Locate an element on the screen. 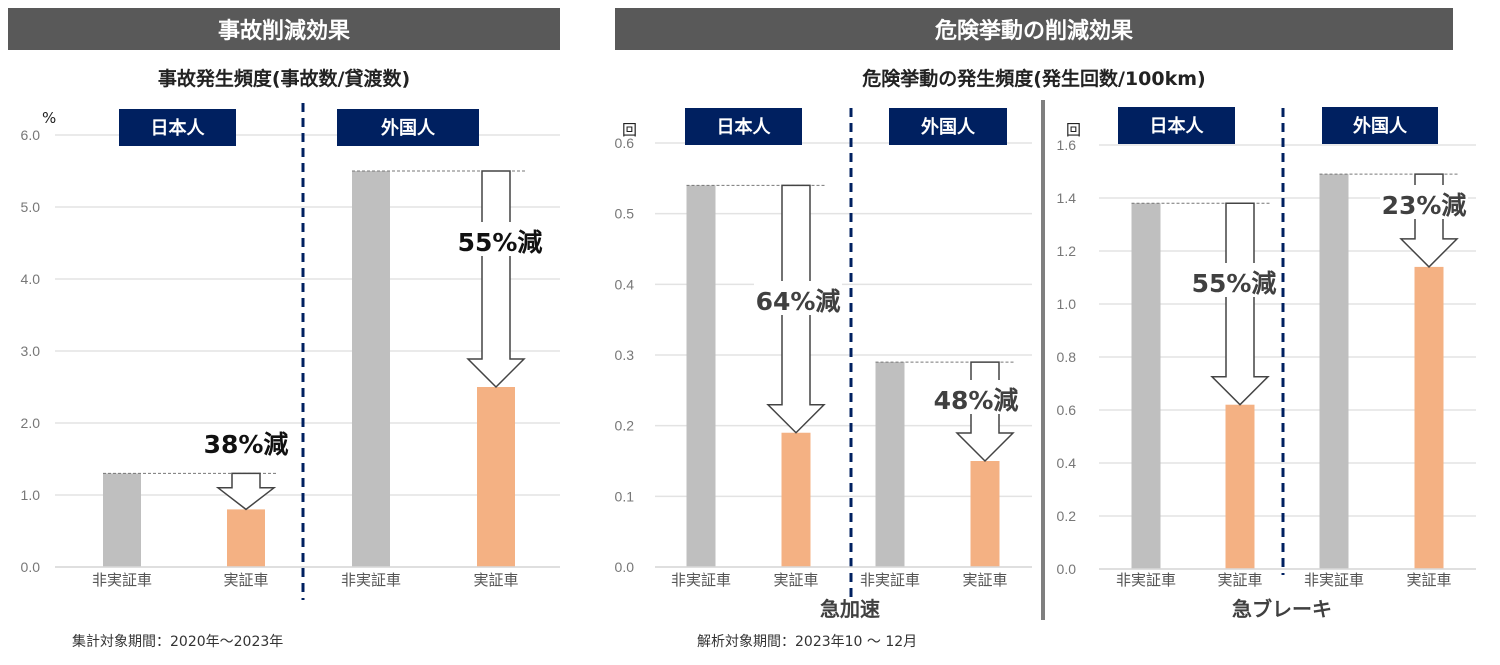 This screenshot has width=1500, height=665. y-tick-label: 4.0 is located at coordinates (31, 279).